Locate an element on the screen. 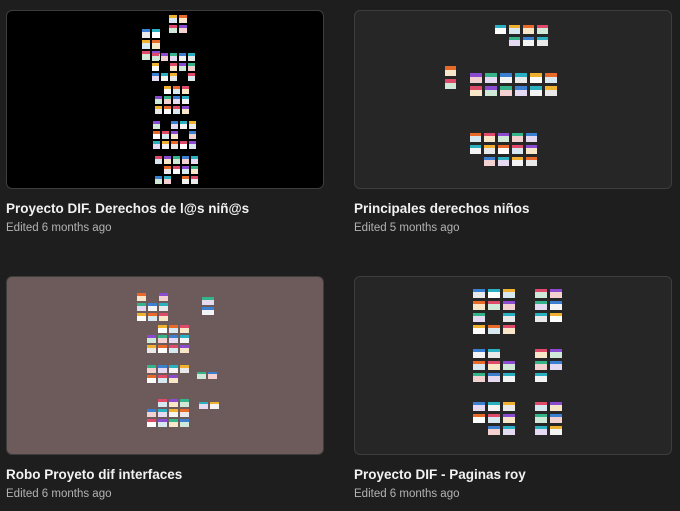 This screenshot has height=511, width=680. file-title: Proyecto DIF. Derechos de l@s niñ@s is located at coordinates (128, 208).